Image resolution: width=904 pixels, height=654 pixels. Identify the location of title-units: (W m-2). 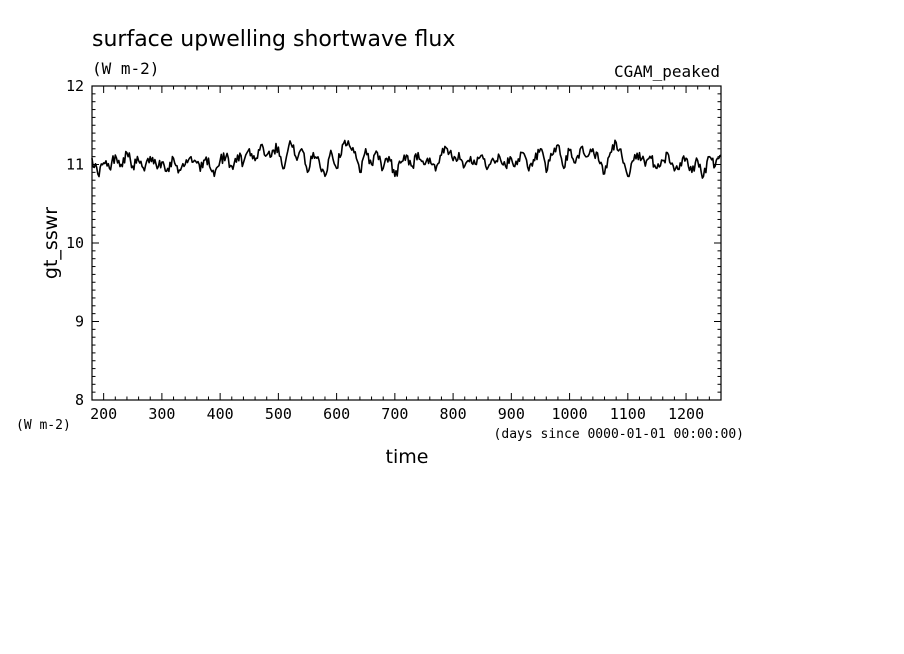
(125, 68).